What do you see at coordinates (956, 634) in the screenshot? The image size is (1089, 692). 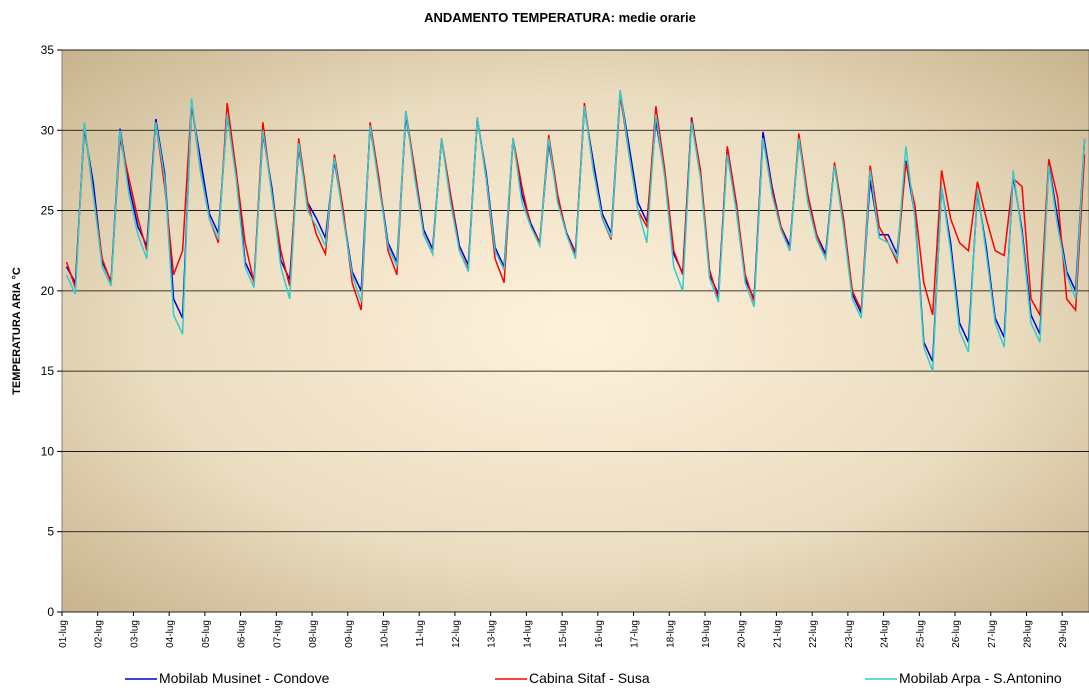 I see `x-tick-label: 26-lug` at bounding box center [956, 634].